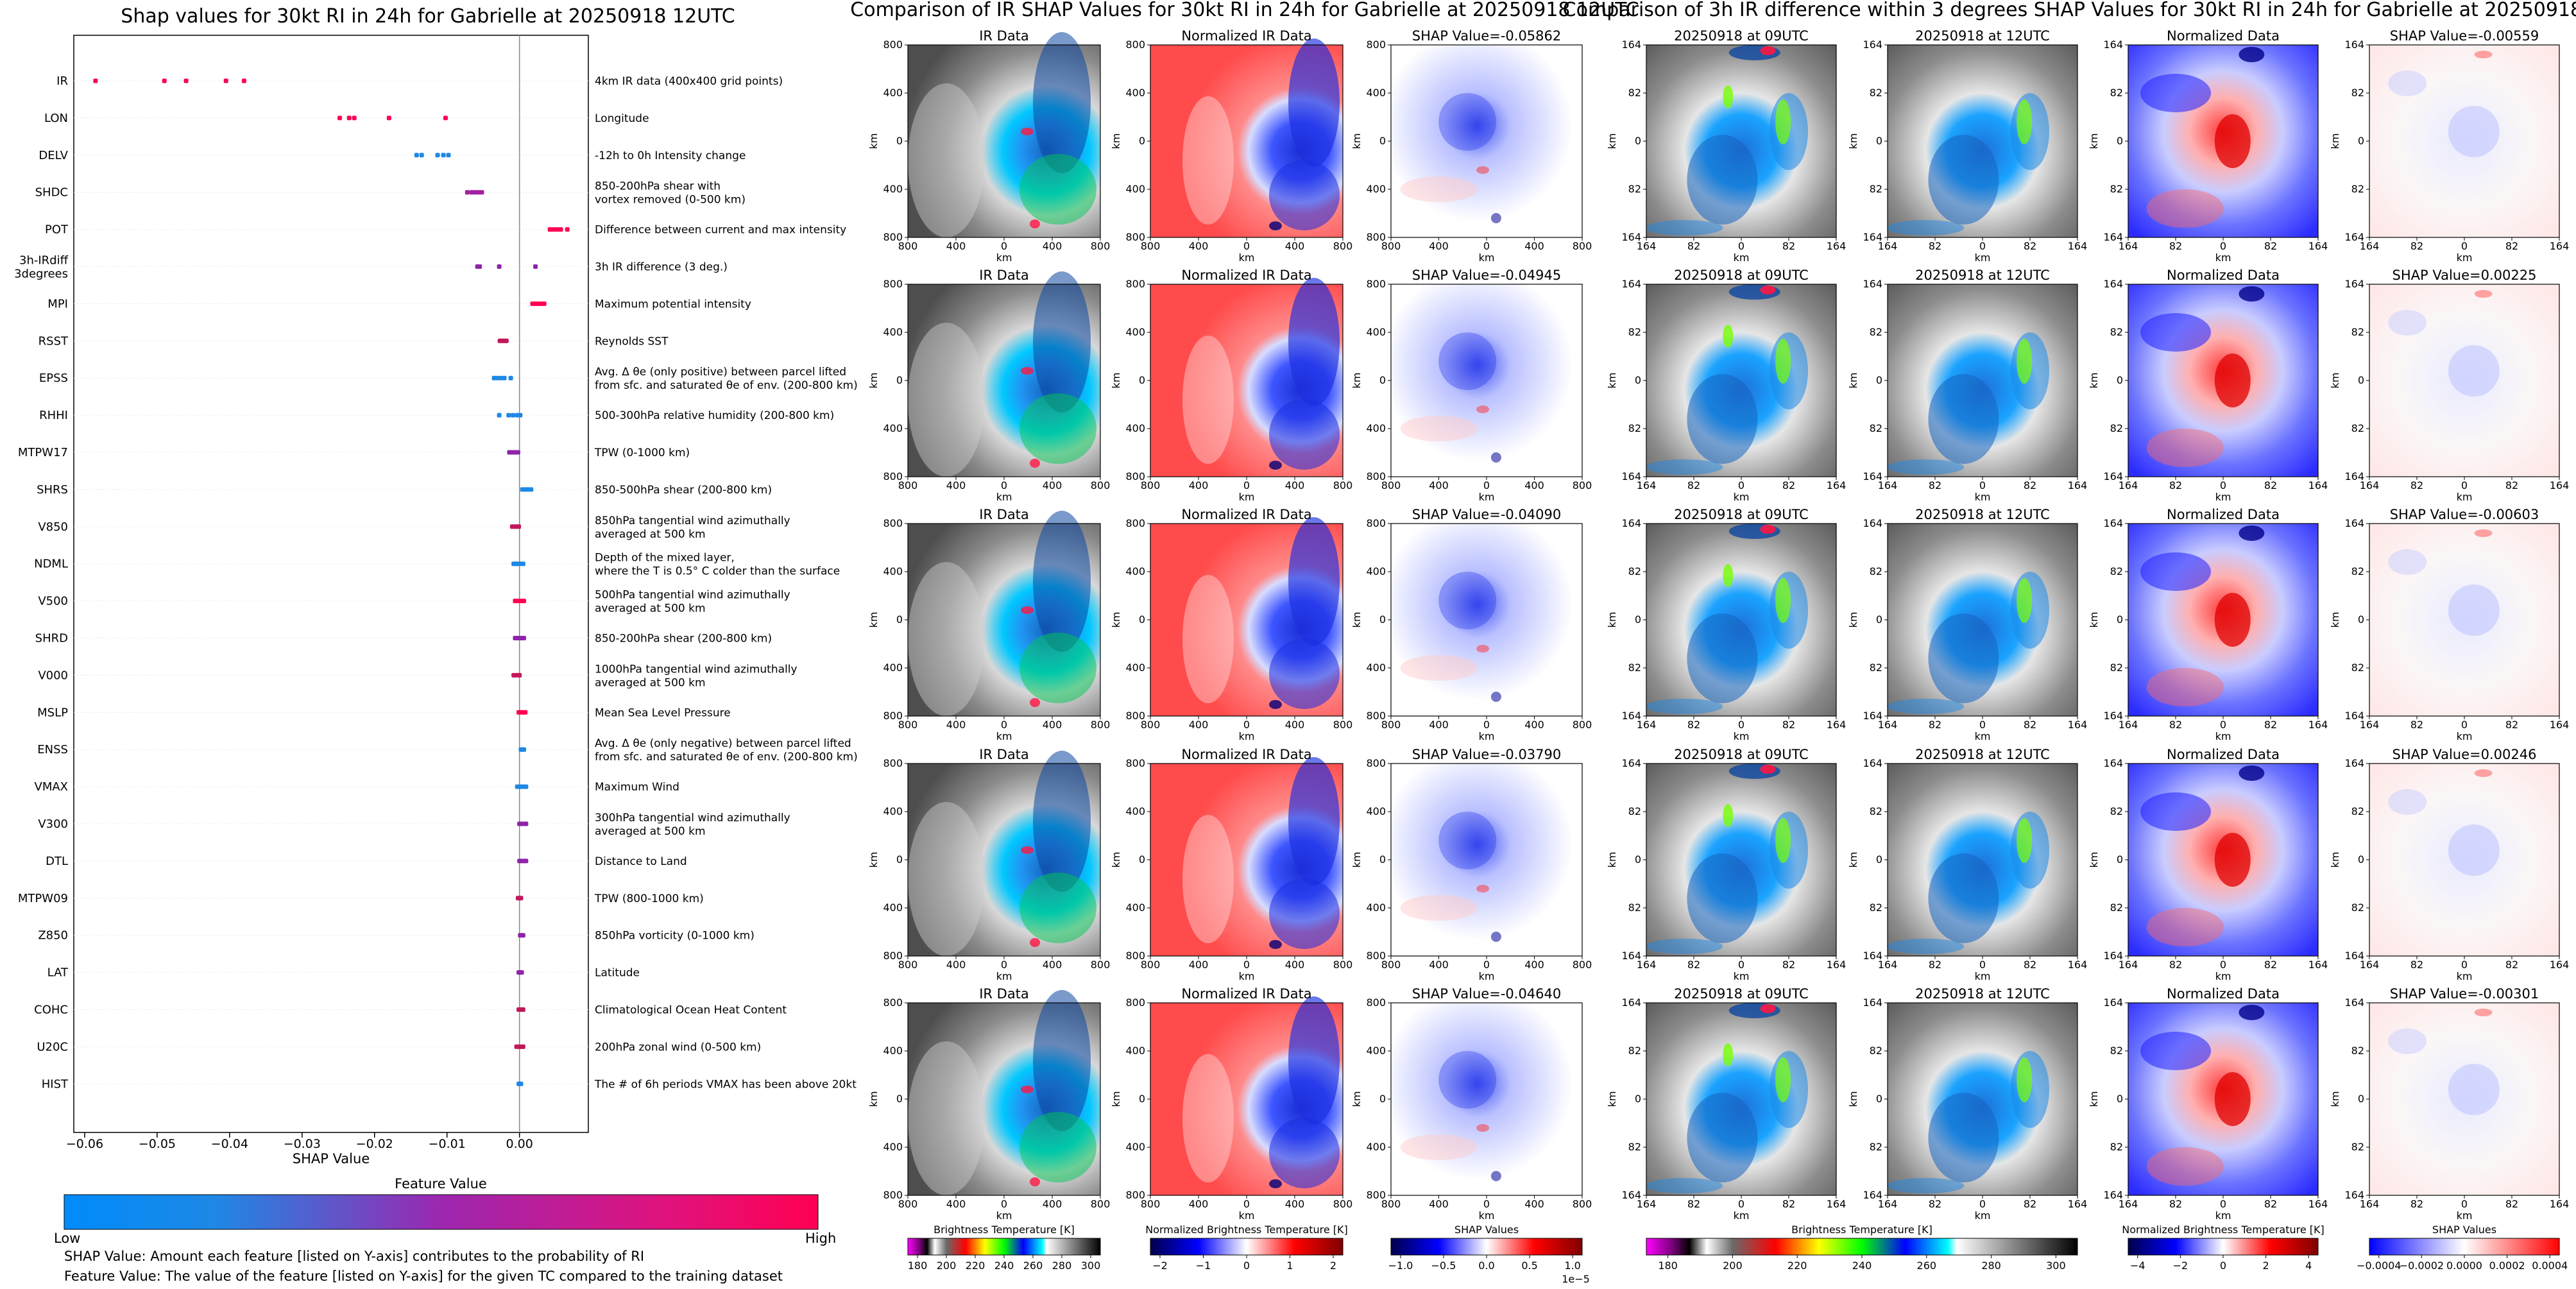  What do you see at coordinates (1033, 1265) in the screenshot?
I see `colorbar-tick-label: 260` at bounding box center [1033, 1265].